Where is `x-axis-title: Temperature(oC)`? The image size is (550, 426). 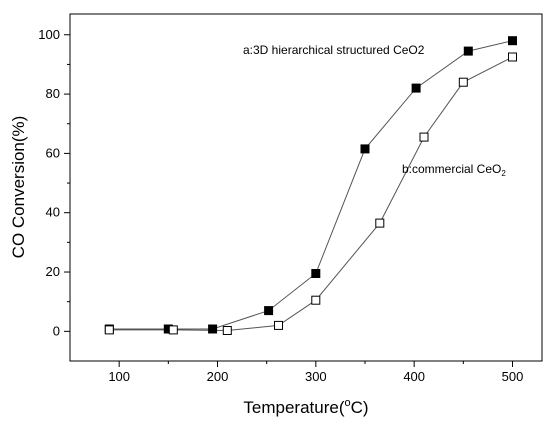
x-axis-title: Temperature(oC) is located at coordinates (305, 407).